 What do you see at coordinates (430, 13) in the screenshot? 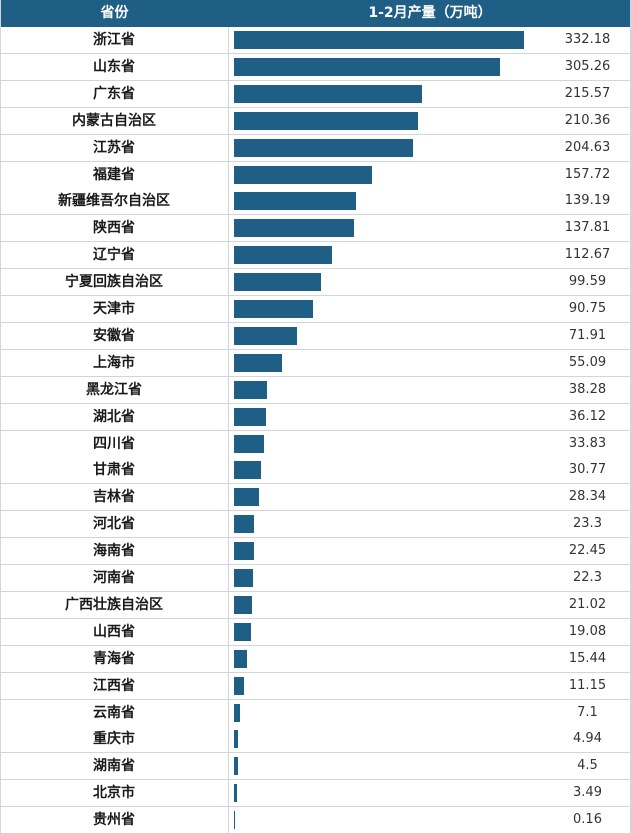
I see `value-column-header: 1-2月产量（万吨）` at bounding box center [430, 13].